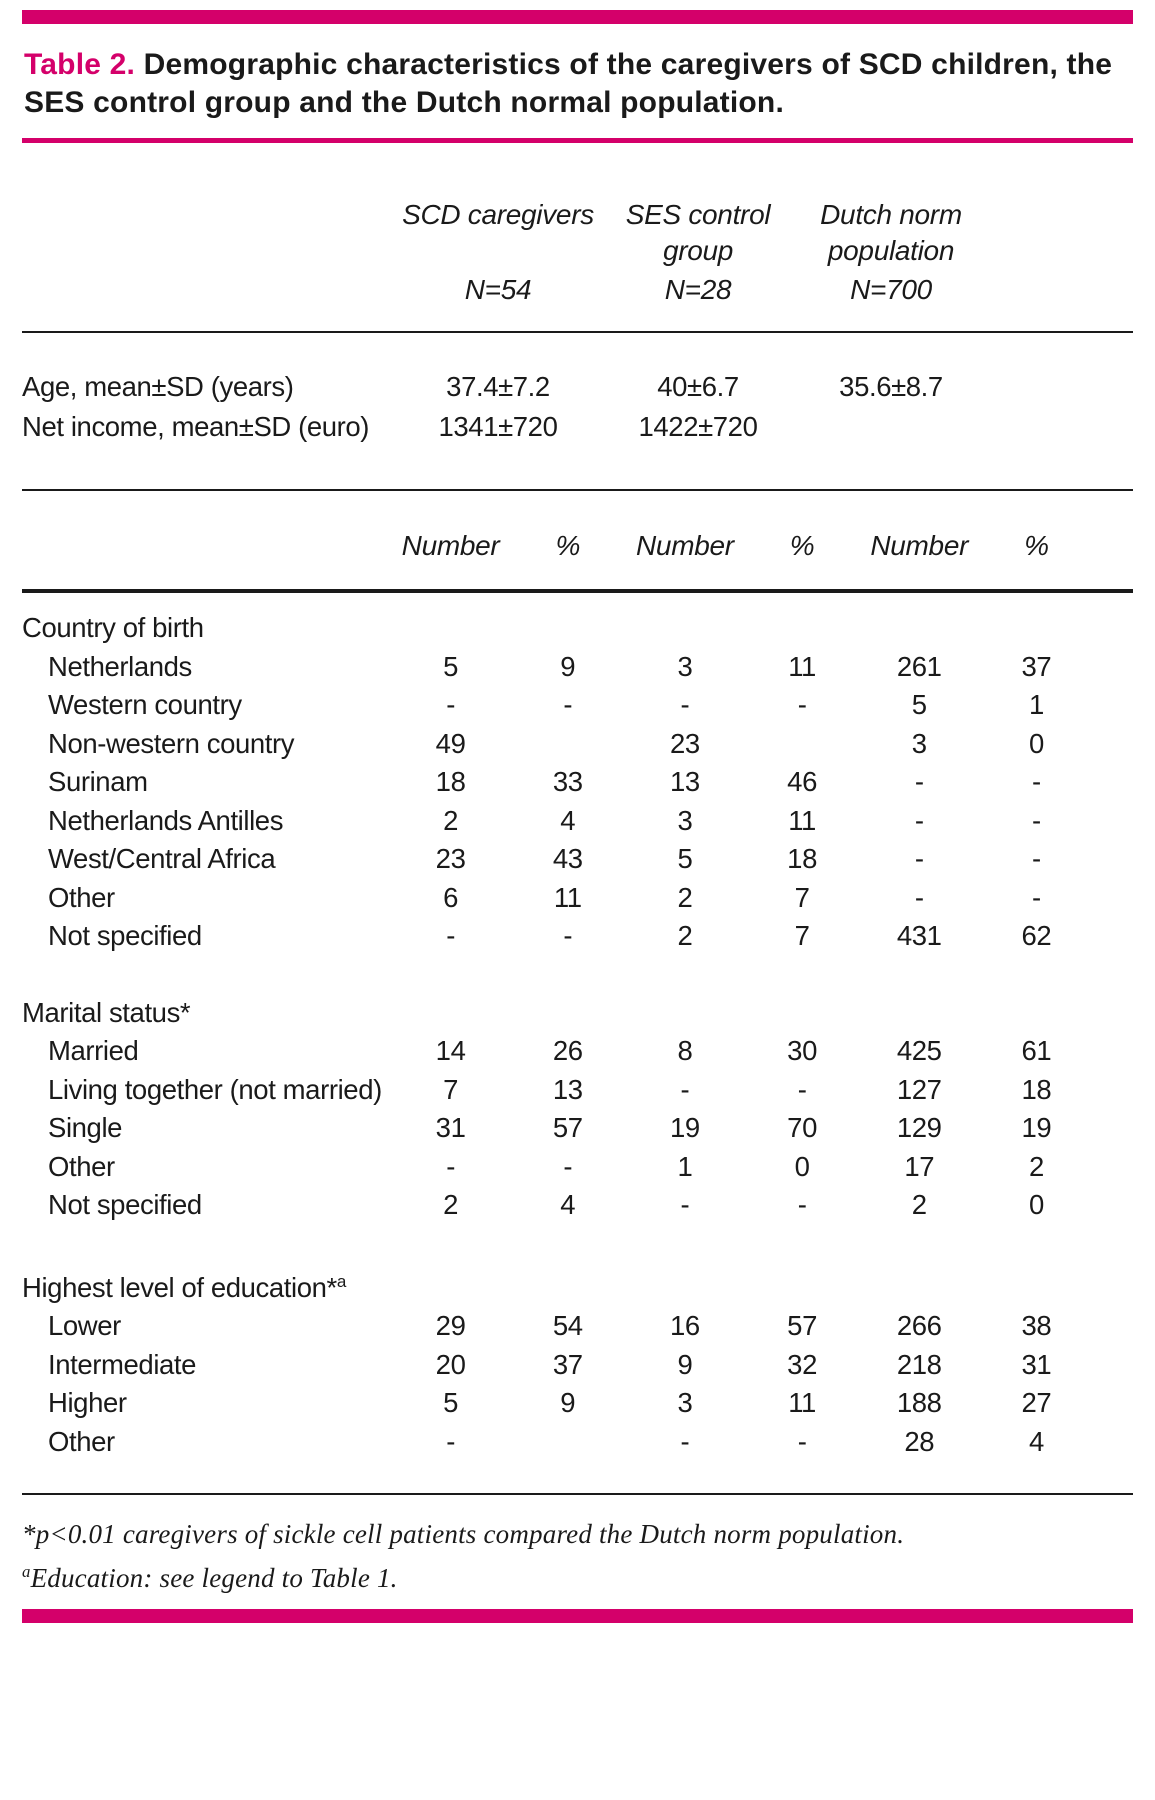 The width and height of the screenshot is (1155, 1800). Describe the element at coordinates (577, 667) in the screenshot. I see `table-row: Netherlands 5 9 3 11 261 37` at that location.